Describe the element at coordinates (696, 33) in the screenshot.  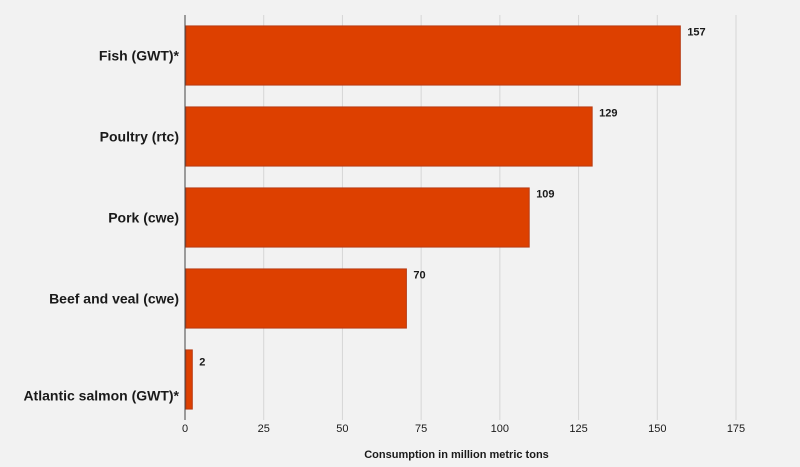
I see `value-label-1: 157` at that location.